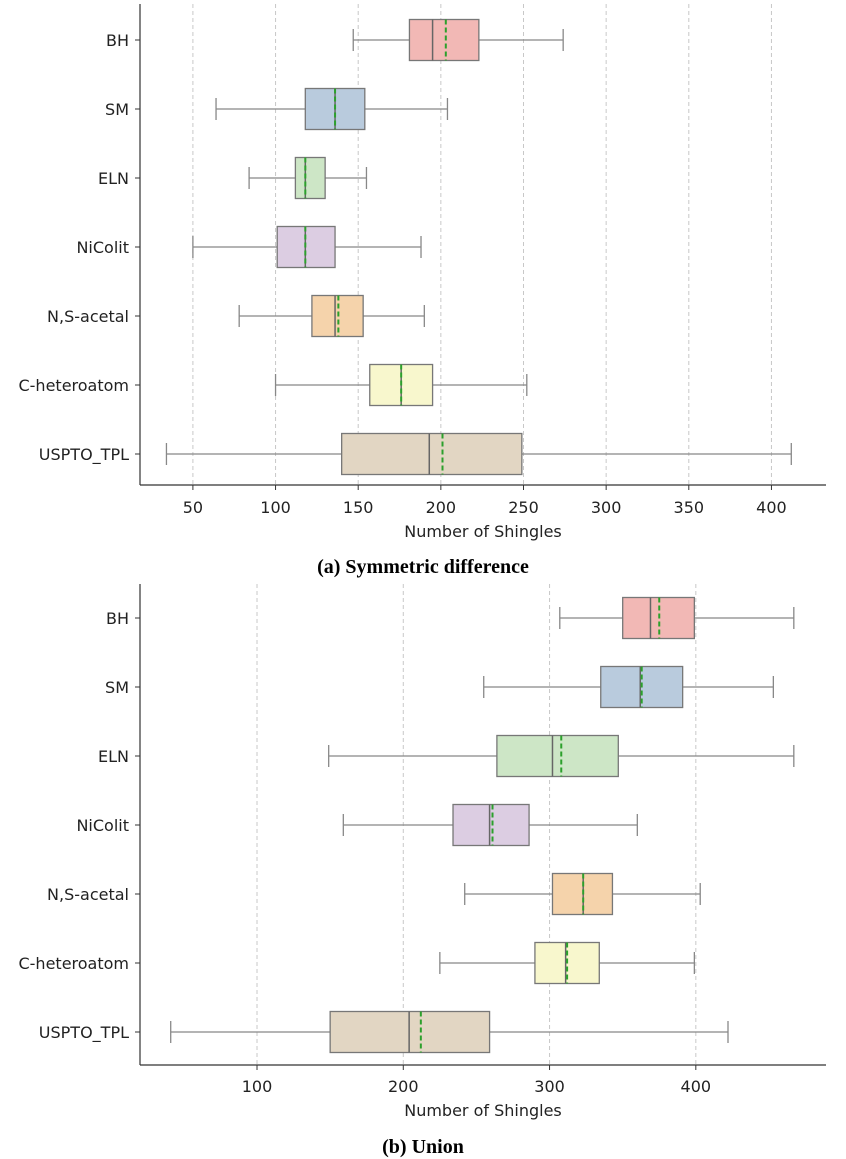 This screenshot has height=1159, width=846. Describe the element at coordinates (423, 567) in the screenshot. I see `panel-caption: (a) Symmetric difference` at that location.